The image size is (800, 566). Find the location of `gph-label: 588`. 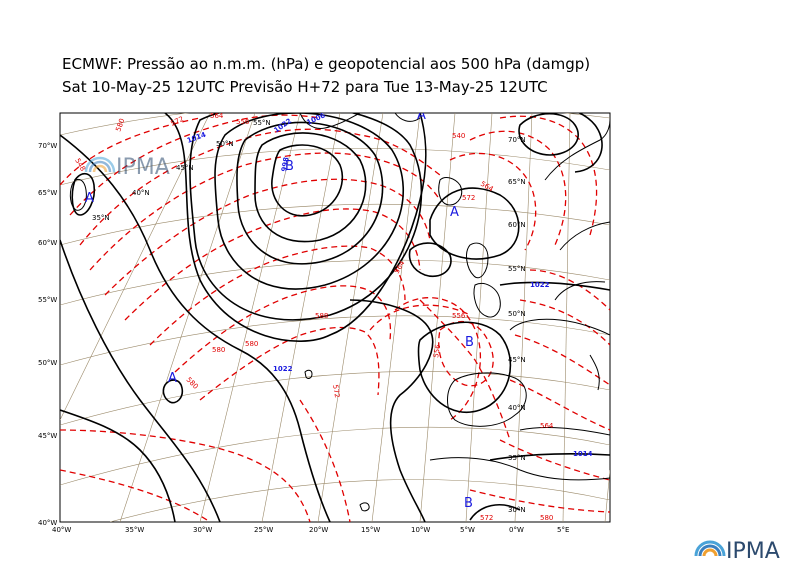

gph-label: 588 is located at coordinates (321, 316).